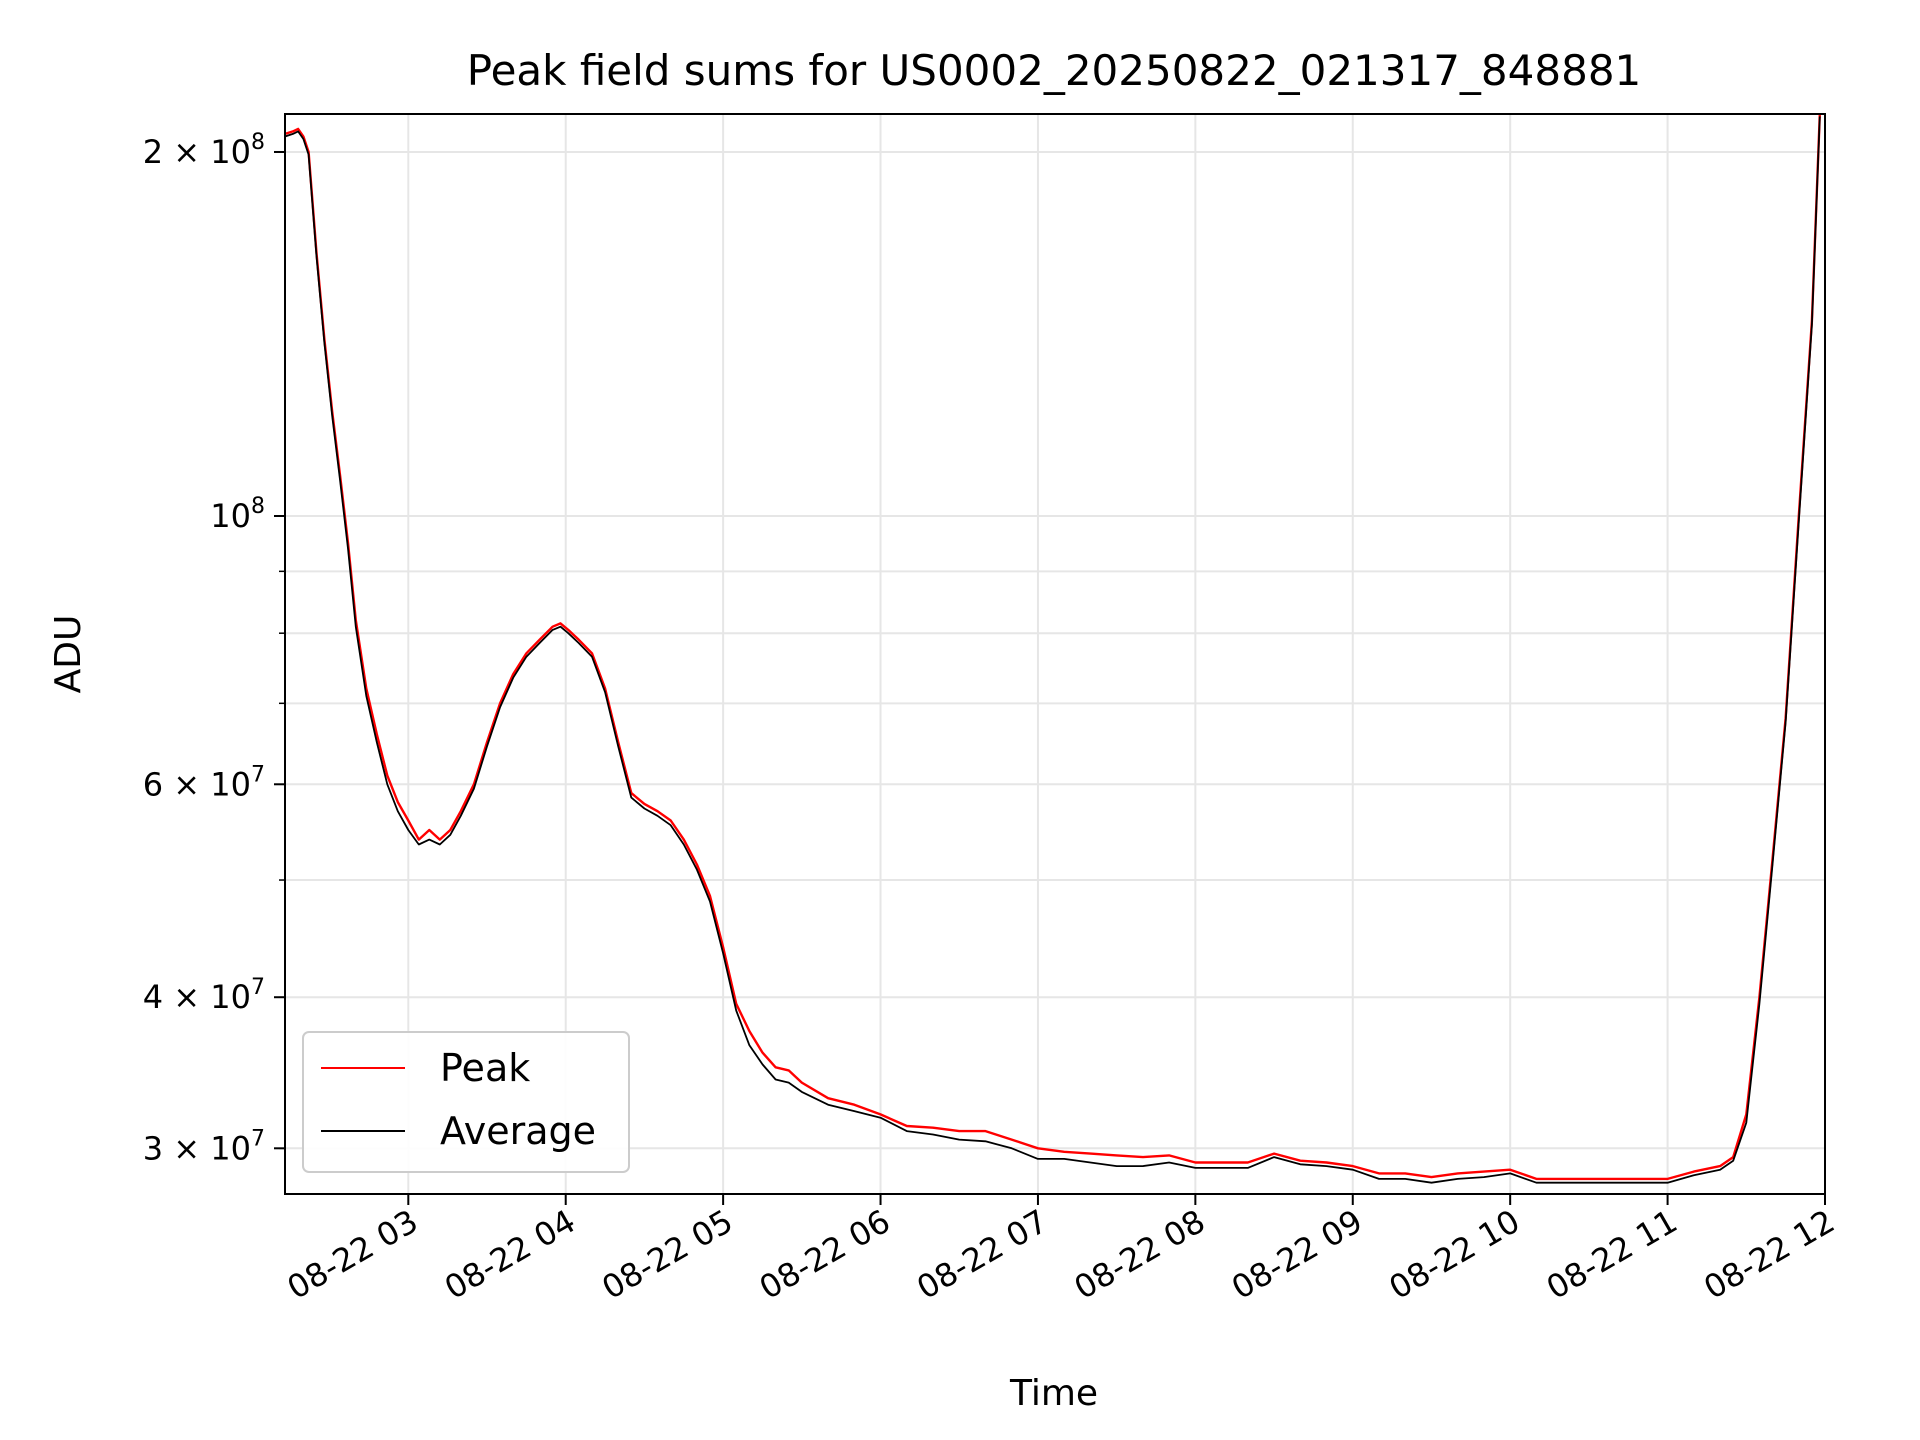 The width and height of the screenshot is (1920, 1440). I want to click on y-tick-label: 4 × 107, so click(204, 995).